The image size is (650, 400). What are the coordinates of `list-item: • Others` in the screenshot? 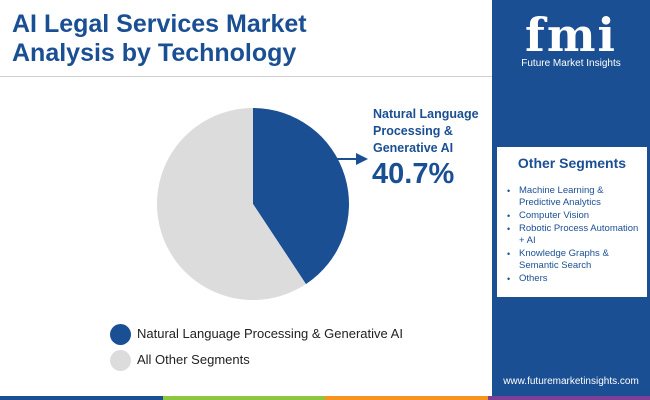 It's located at (574, 279).